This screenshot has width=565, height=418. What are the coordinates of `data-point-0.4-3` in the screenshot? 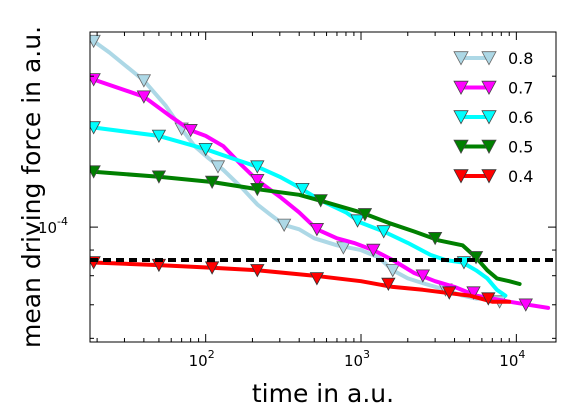 It's located at (257, 271).